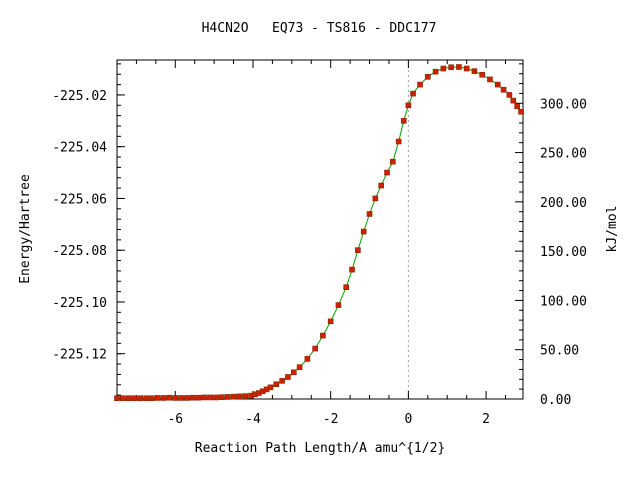 The image size is (640, 480). What do you see at coordinates (79, 96) in the screenshot?
I see `y-tick-label: -225.02` at bounding box center [79, 96].